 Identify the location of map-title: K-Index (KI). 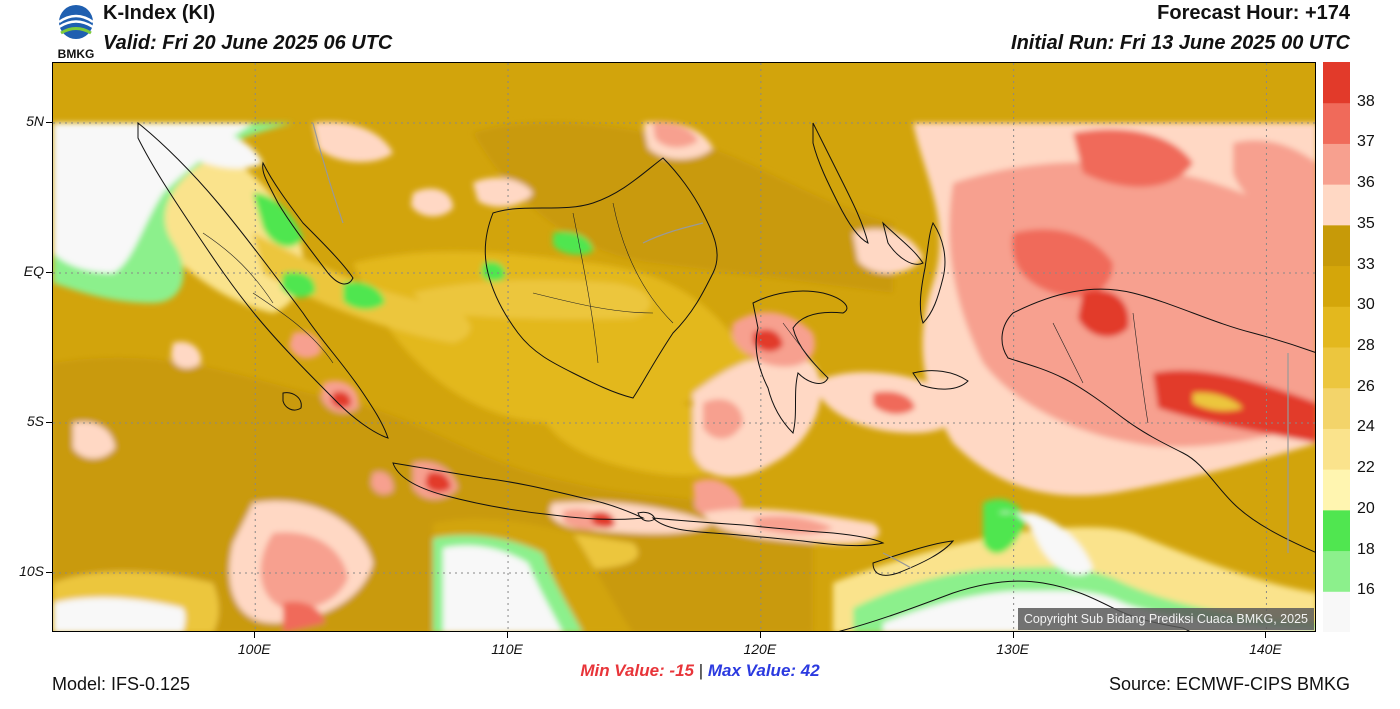
(159, 13).